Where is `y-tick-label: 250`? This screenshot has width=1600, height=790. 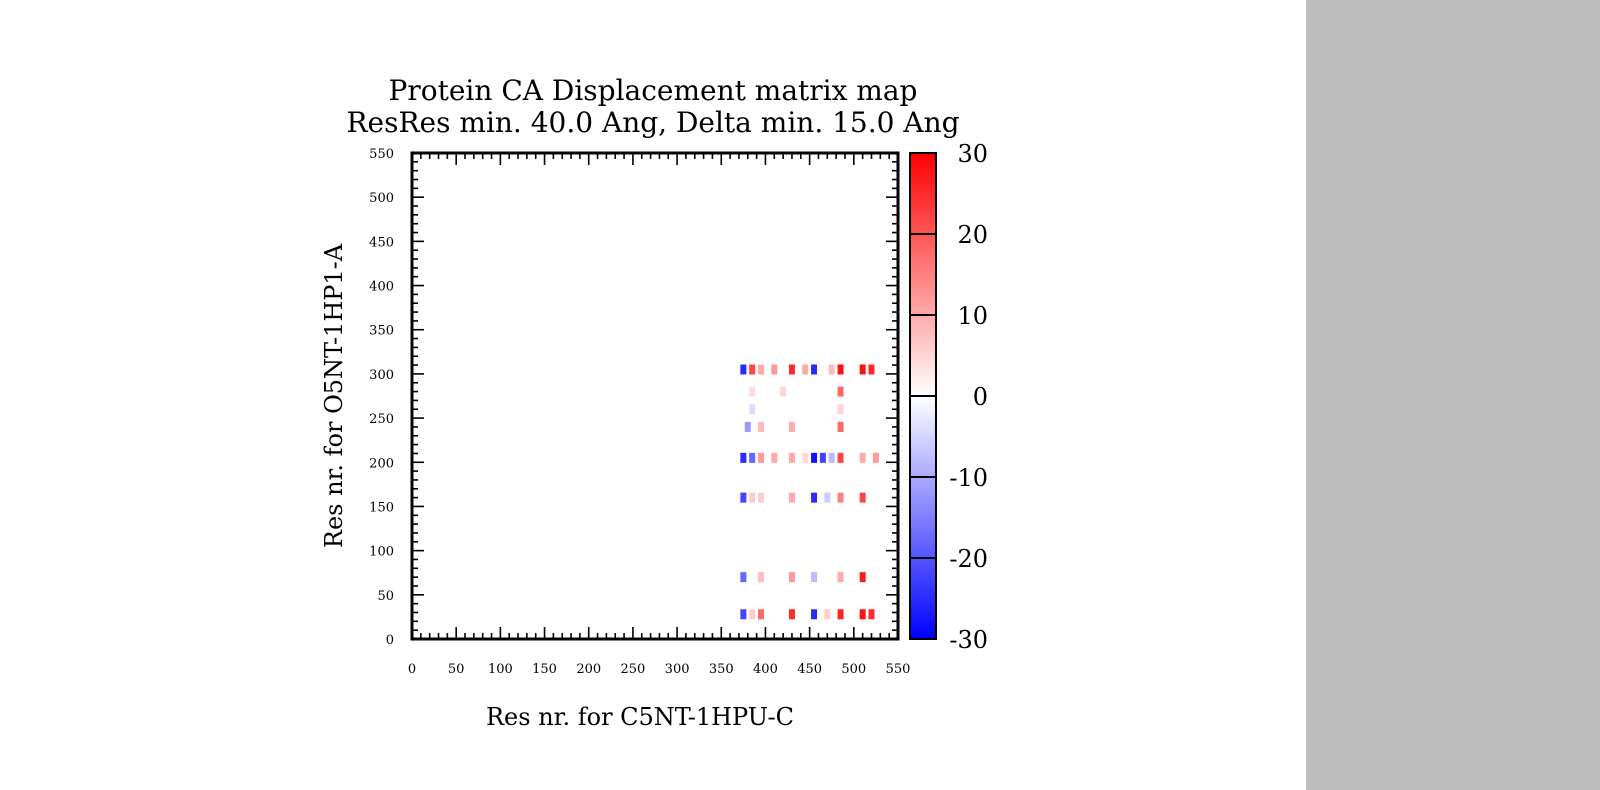 y-tick-label: 250 is located at coordinates (381, 419).